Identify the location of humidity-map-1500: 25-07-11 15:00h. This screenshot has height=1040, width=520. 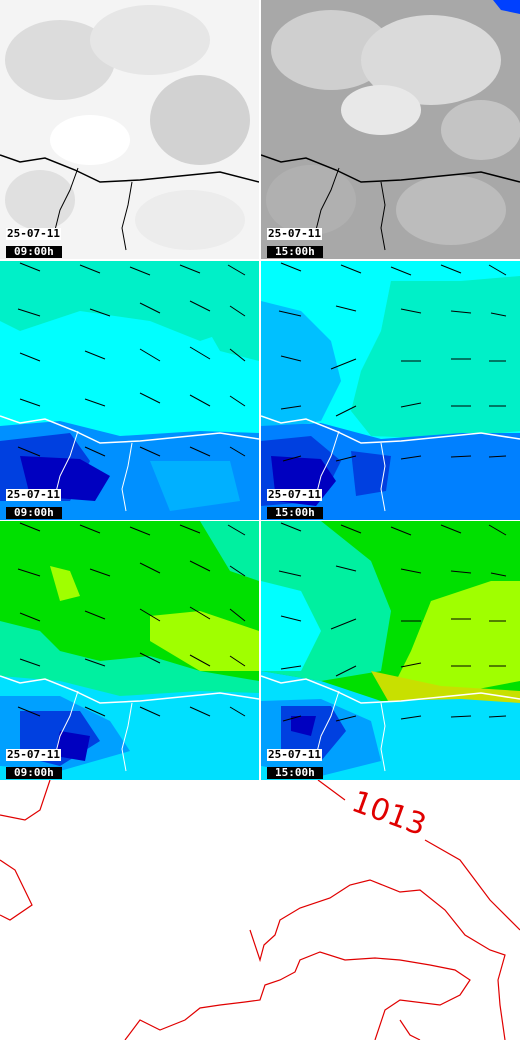
(390, 390).